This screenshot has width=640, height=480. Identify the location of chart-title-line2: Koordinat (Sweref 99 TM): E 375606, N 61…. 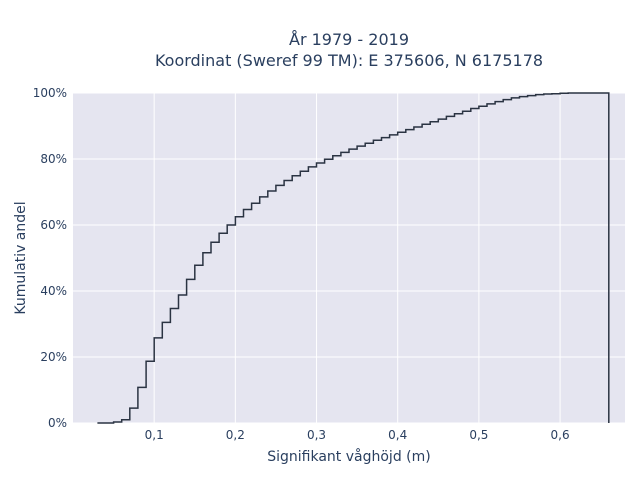
(349, 60).